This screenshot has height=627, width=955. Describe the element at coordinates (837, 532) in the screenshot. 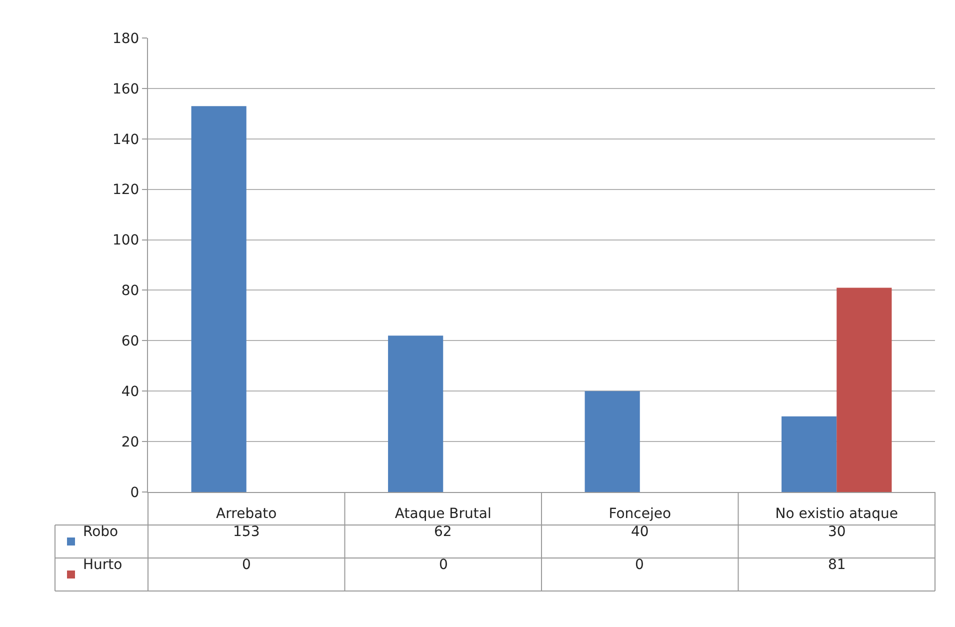

I see `data-label: 30` at that location.